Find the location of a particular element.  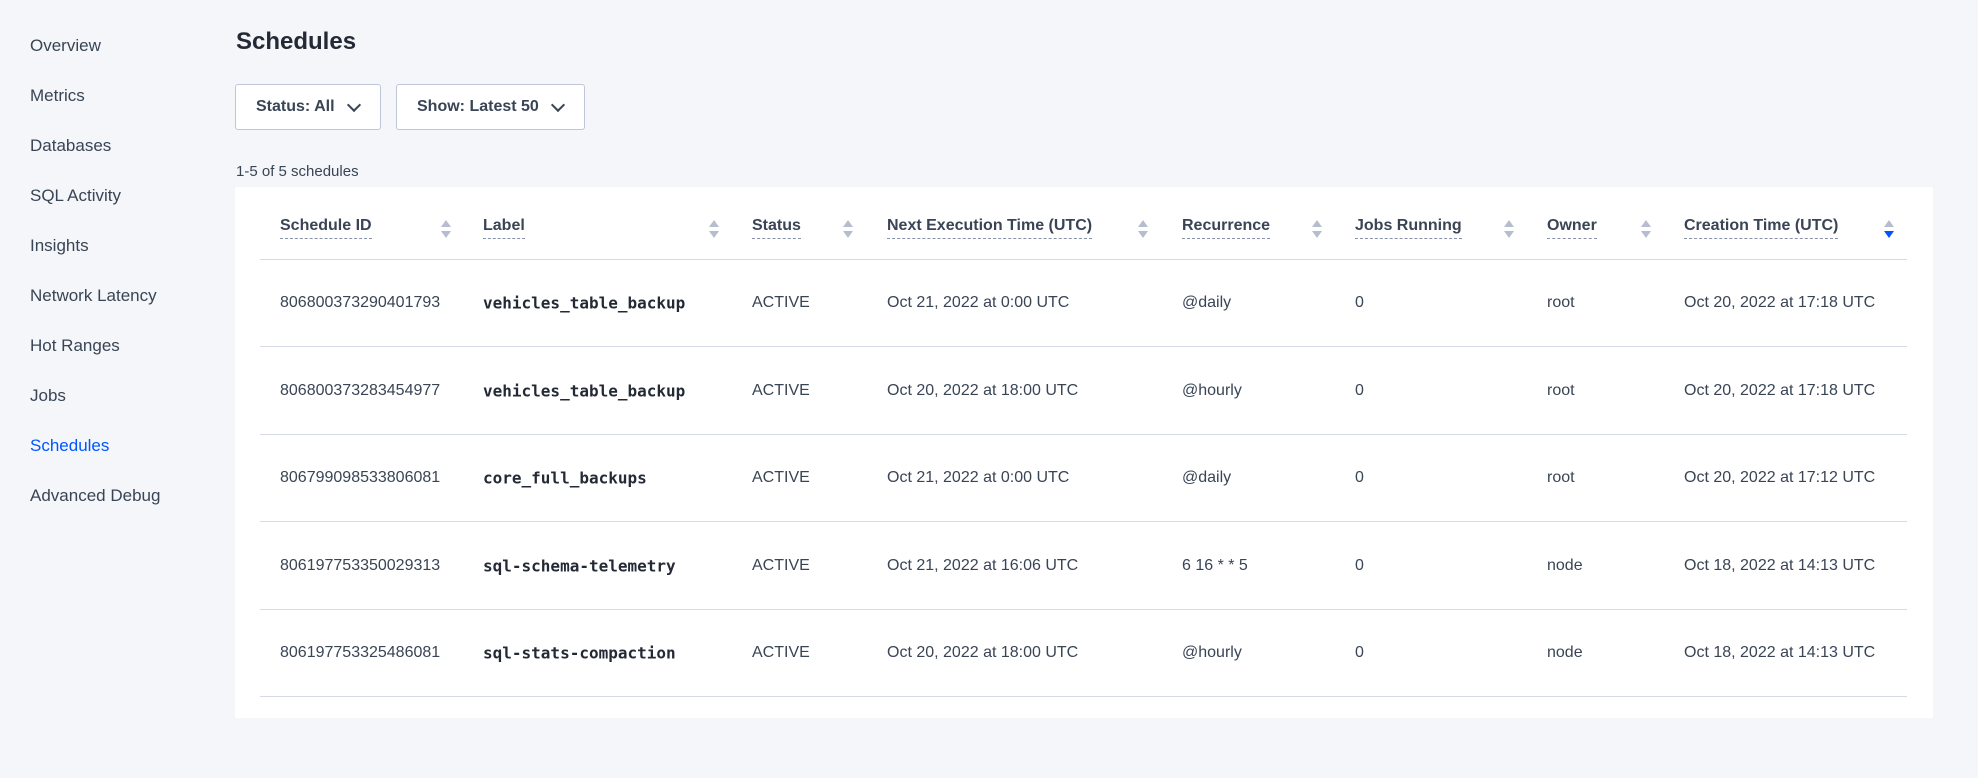

sidebar-item-metrics: Metrics is located at coordinates (57, 95).